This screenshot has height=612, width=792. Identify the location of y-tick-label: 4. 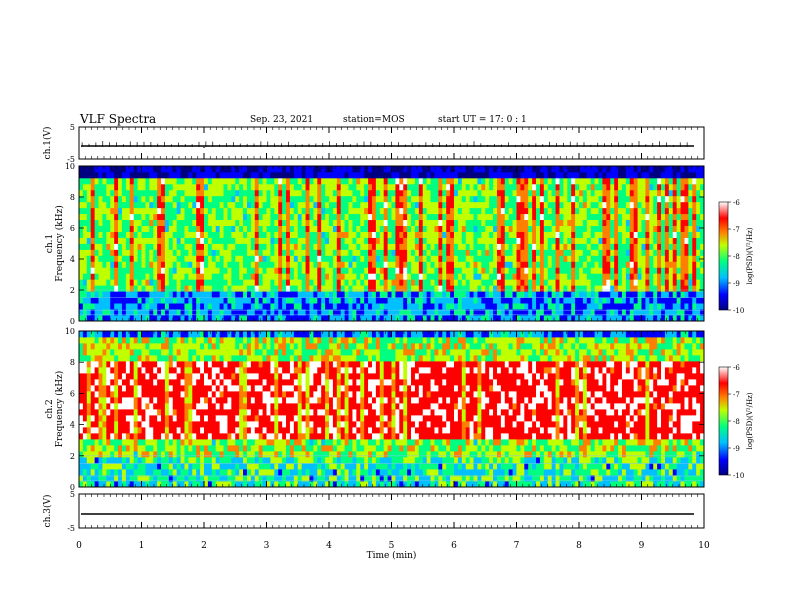
(72, 259).